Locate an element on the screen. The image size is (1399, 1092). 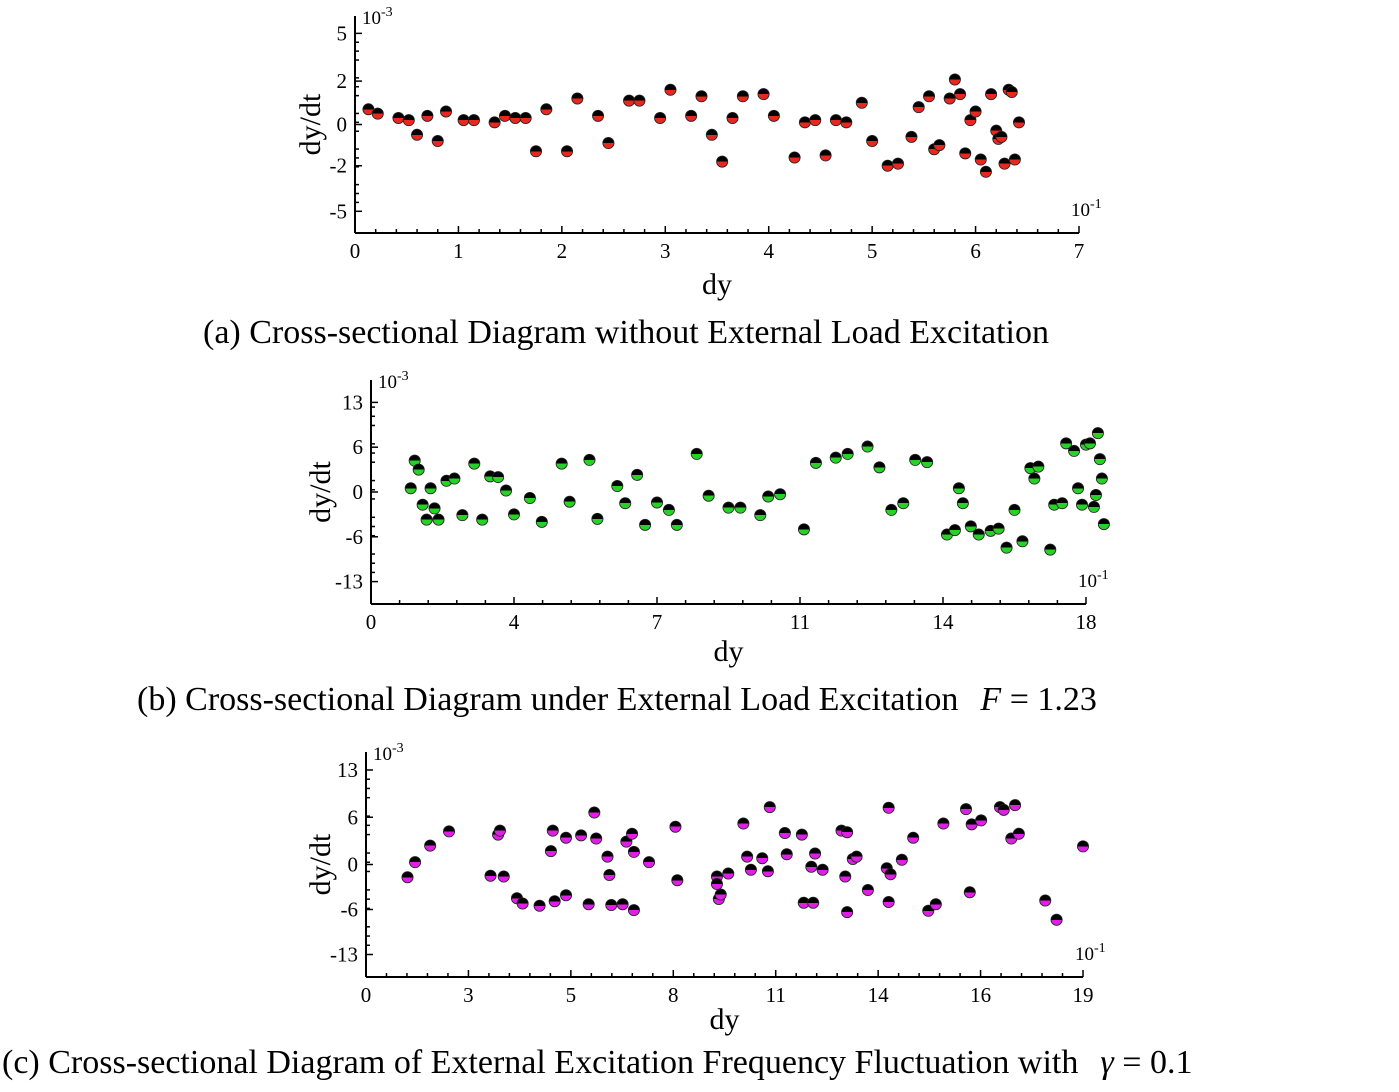
y-tick-label-a: 5 is located at coordinates (342, 33).